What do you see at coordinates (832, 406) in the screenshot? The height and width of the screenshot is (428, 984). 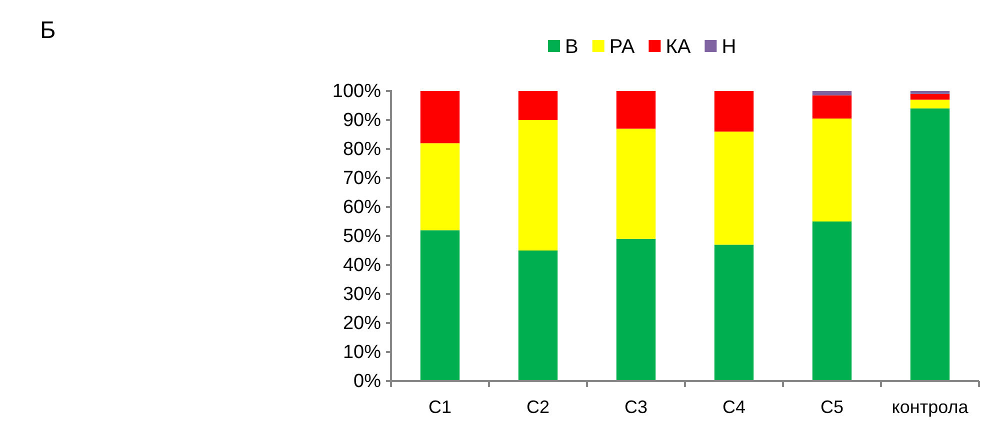 I see `x-tick-label: C5` at bounding box center [832, 406].